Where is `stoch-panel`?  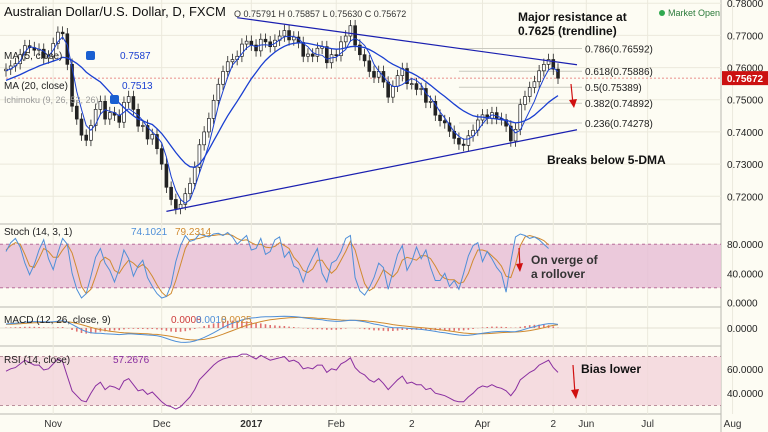
stoch-panel is located at coordinates (277, 265).